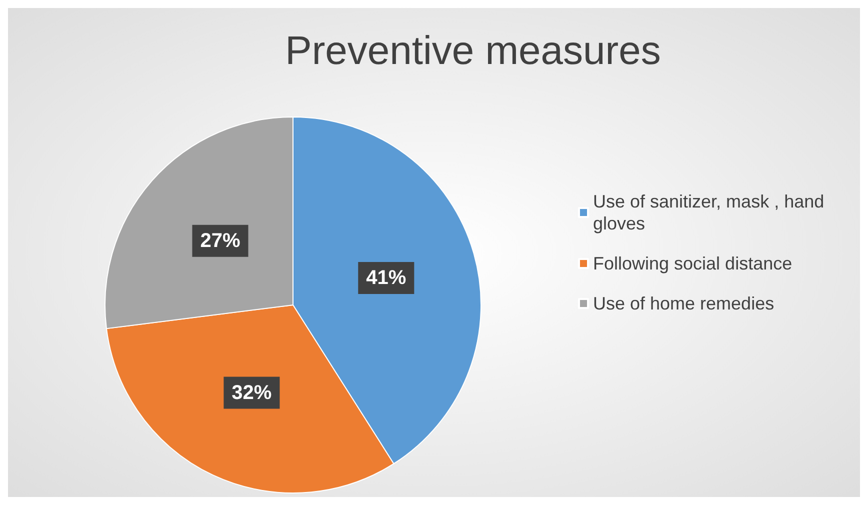  I want to click on data-label: 41%, so click(386, 277).